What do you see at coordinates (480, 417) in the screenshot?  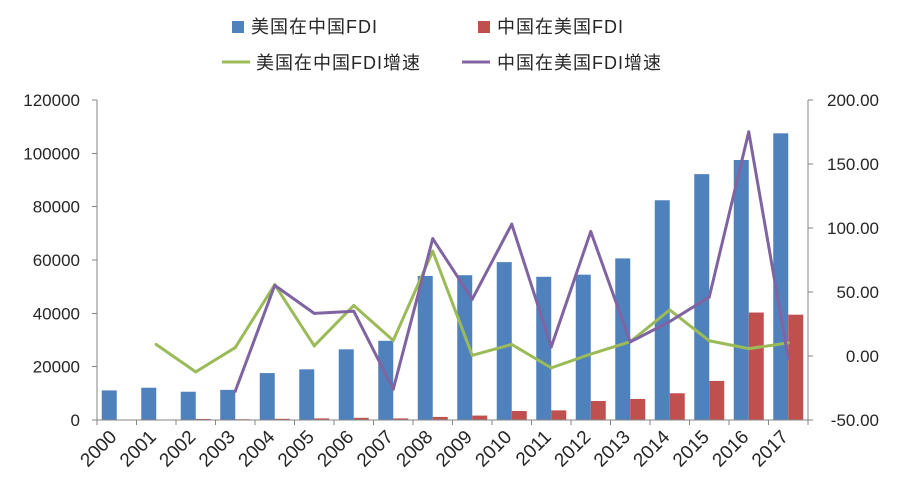 I see `bar-china-fdi-in-us-2009` at bounding box center [480, 417].